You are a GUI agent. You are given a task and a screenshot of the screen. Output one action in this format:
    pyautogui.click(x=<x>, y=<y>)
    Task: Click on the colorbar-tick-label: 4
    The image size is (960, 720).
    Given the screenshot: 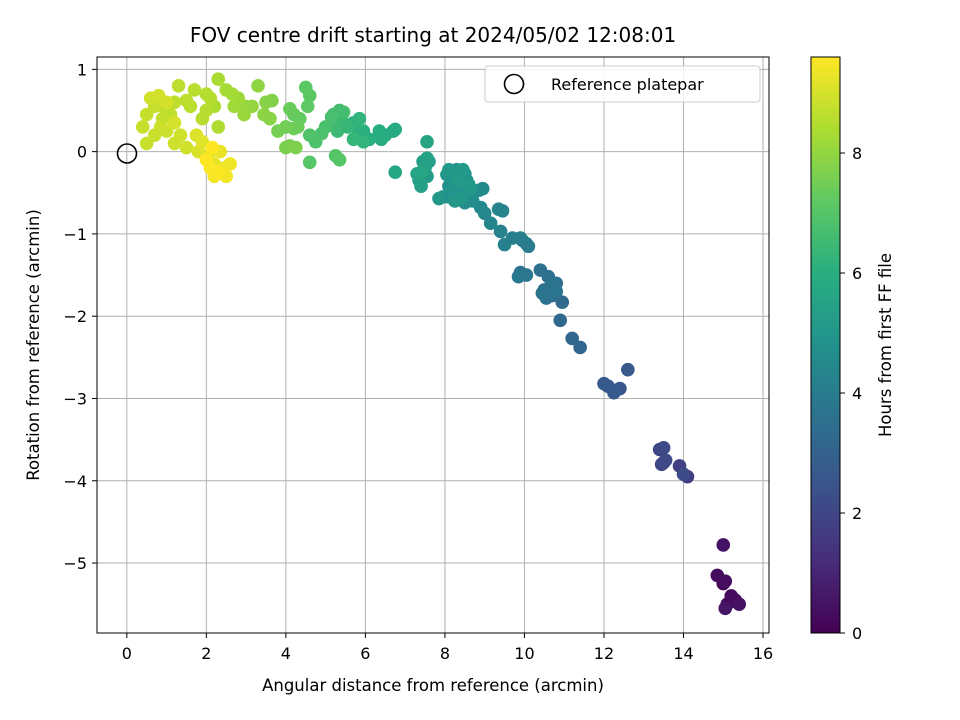 What is the action you would take?
    pyautogui.click(x=857, y=393)
    